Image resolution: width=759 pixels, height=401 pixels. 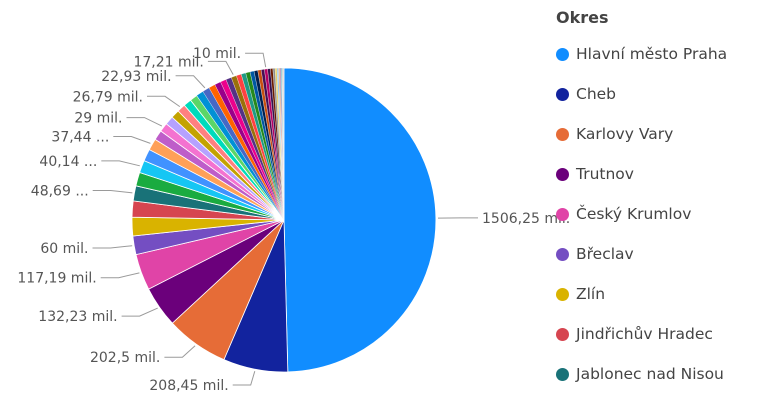 I want to click on legend-label: Břeclav, so click(x=605, y=254).